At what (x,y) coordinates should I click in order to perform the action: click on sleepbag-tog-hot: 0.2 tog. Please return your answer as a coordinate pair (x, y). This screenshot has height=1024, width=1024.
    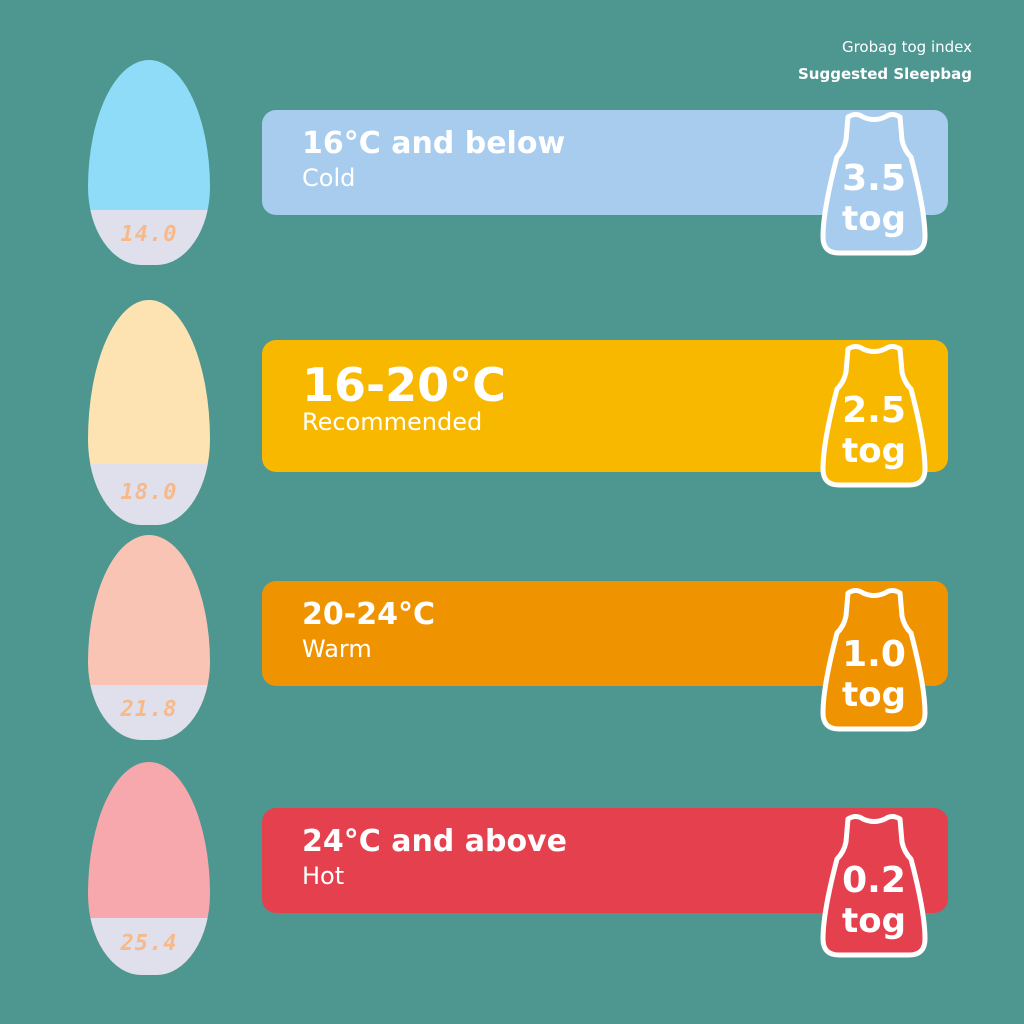
    Looking at the image, I should click on (874, 886).